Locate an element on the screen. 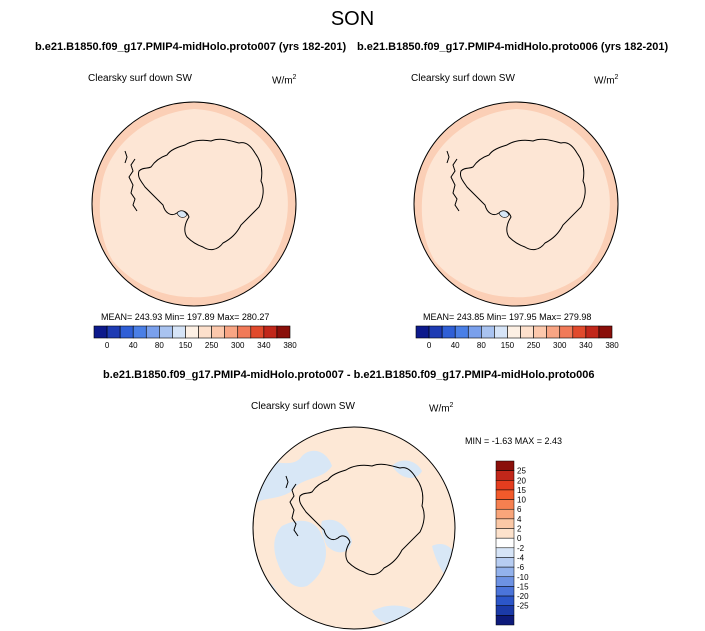 The width and height of the screenshot is (705, 631). season-title: SON is located at coordinates (352, 19).